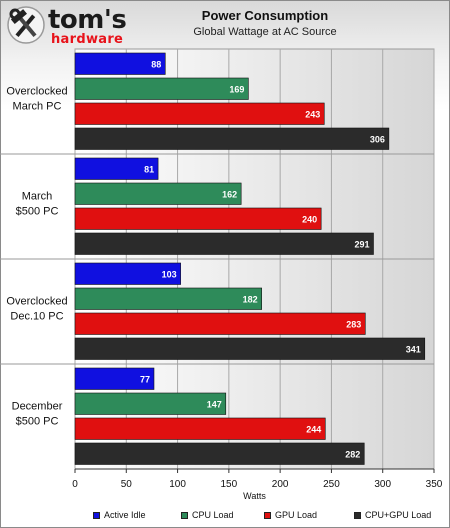  What do you see at coordinates (145, 379) in the screenshot?
I see `bar-value-label: 77` at bounding box center [145, 379].